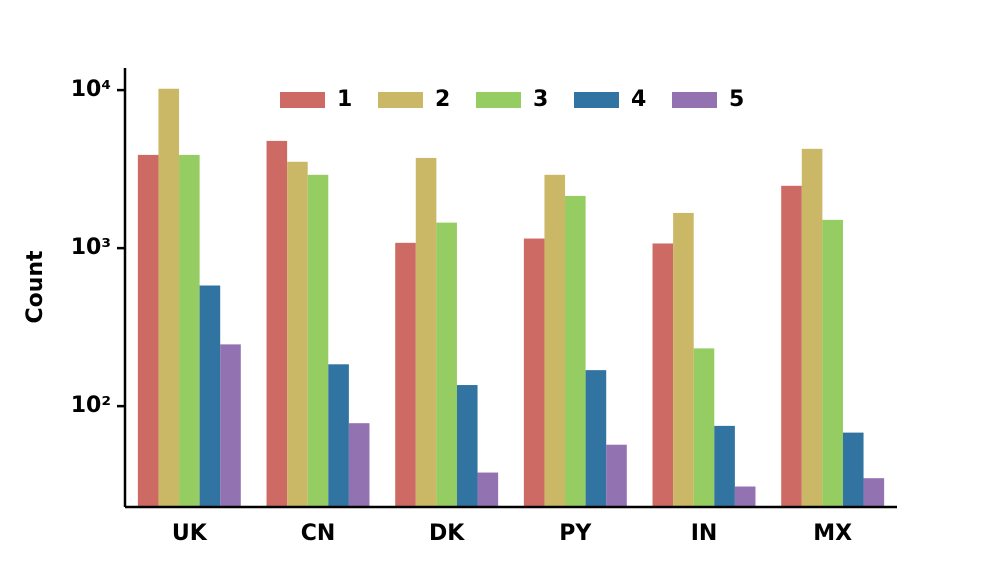 The width and height of the screenshot is (996, 570). Describe the element at coordinates (540, 99) in the screenshot. I see `legend-label: 3` at that location.